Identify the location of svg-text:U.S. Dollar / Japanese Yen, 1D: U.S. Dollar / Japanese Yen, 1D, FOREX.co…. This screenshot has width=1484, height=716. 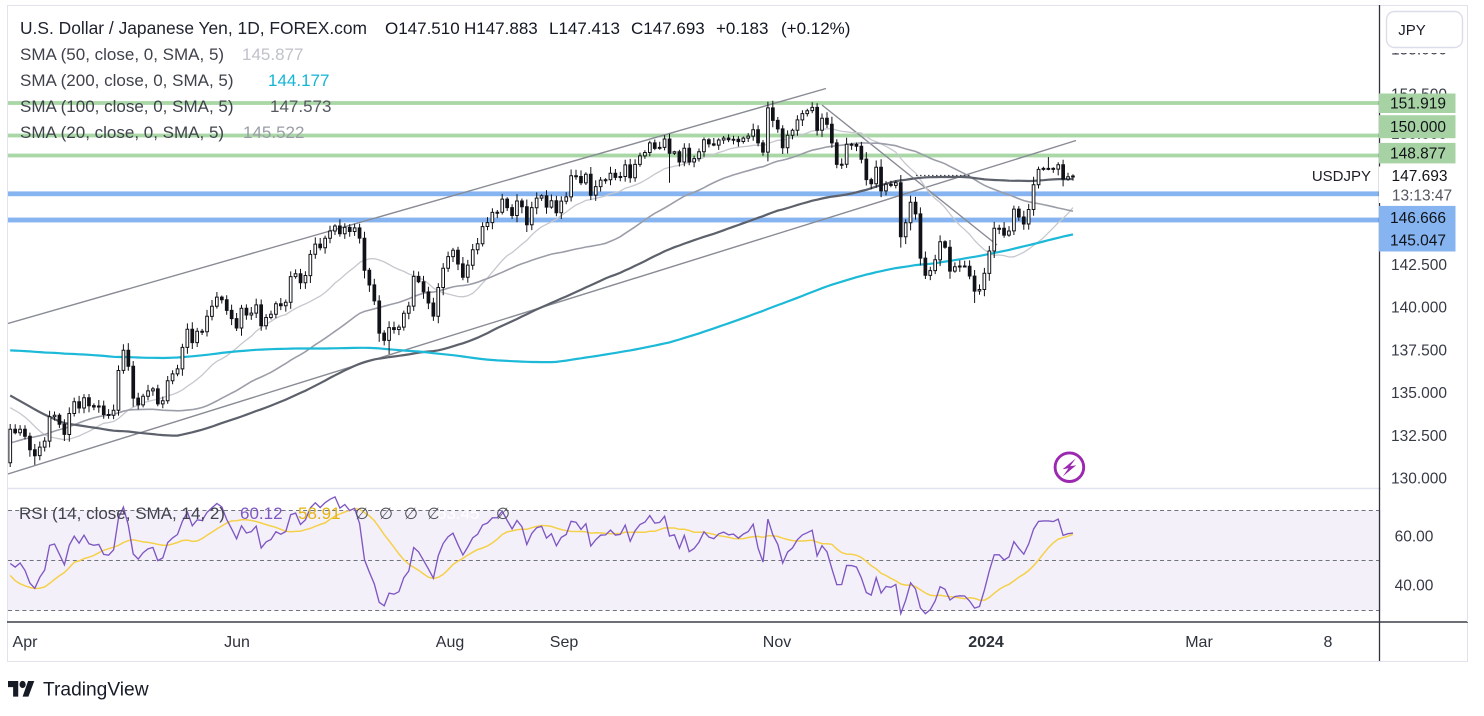
(193, 28).